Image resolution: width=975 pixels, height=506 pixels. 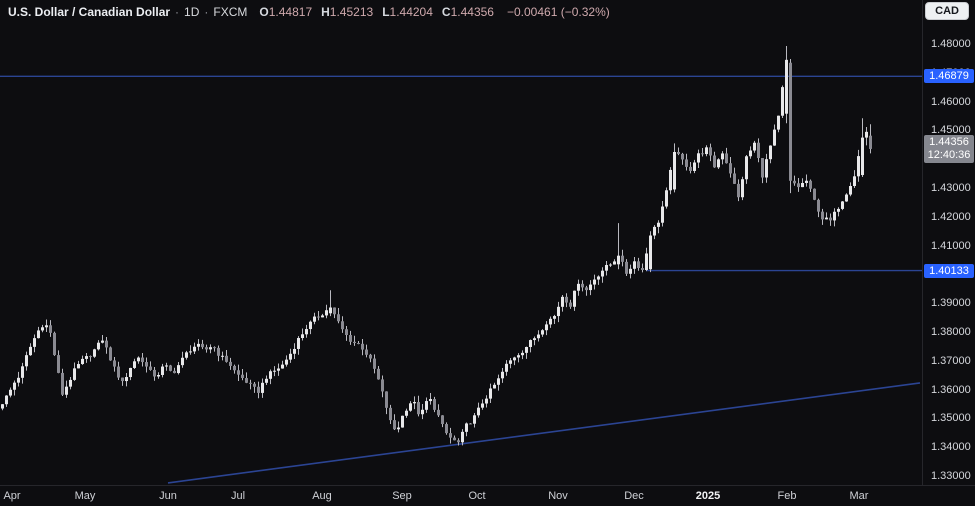 I want to click on exchange-label: FXCM, so click(x=230, y=12).